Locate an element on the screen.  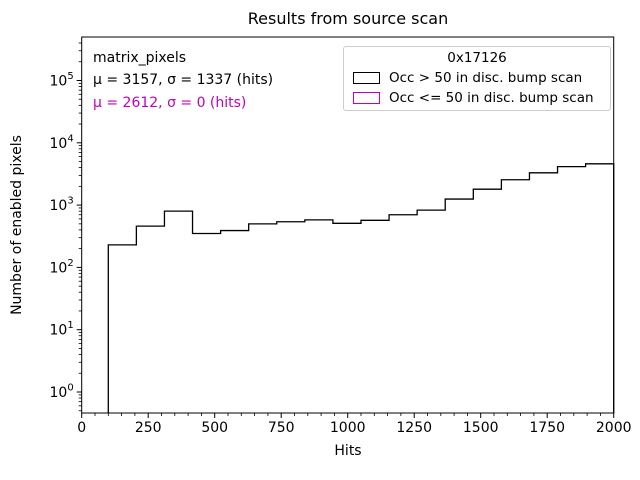
x-tick-label: 1500 is located at coordinates (481, 428).